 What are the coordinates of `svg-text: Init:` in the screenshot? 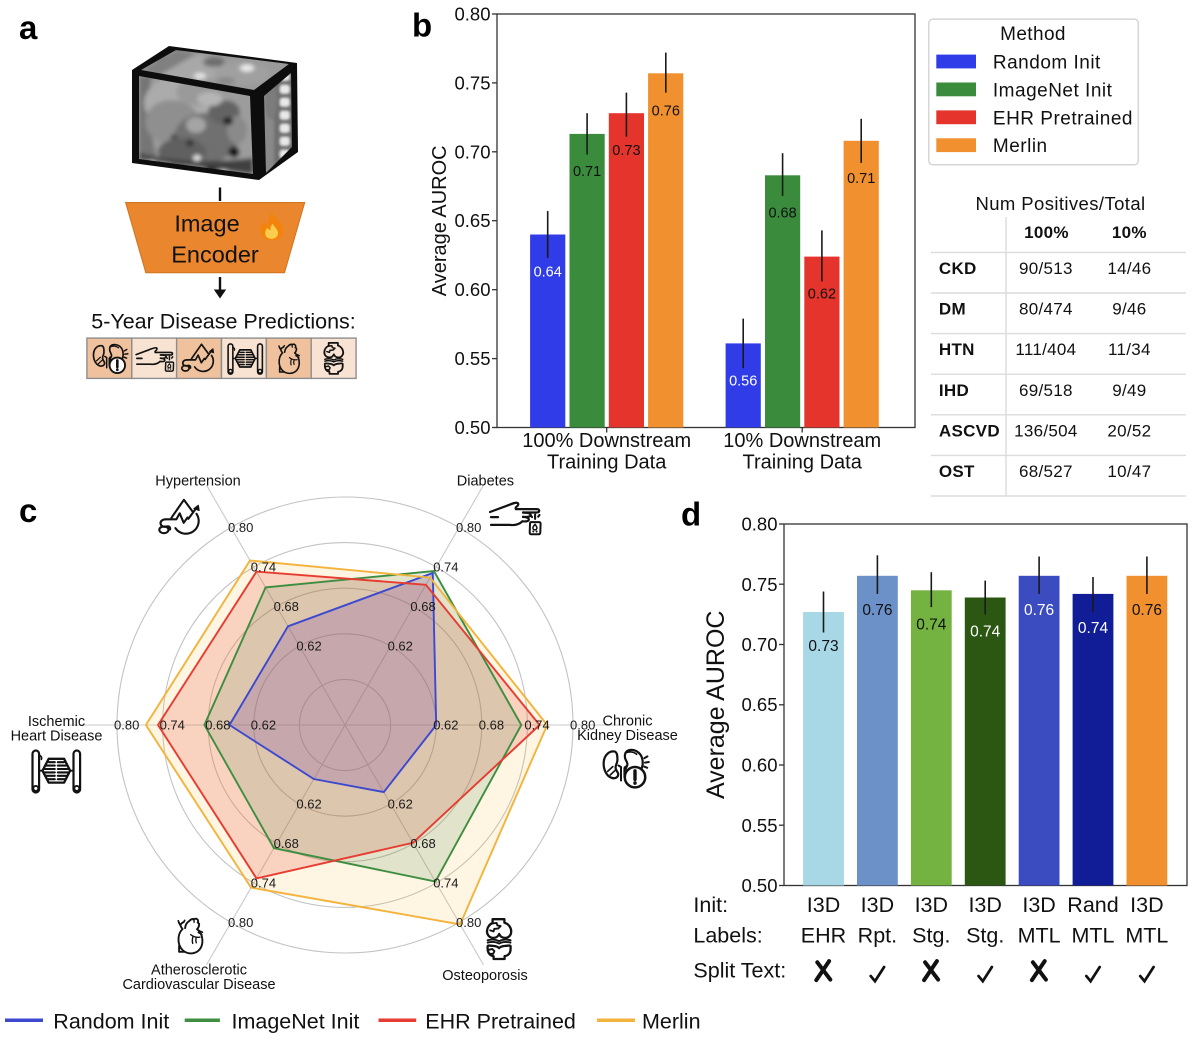 It's located at (710, 905).